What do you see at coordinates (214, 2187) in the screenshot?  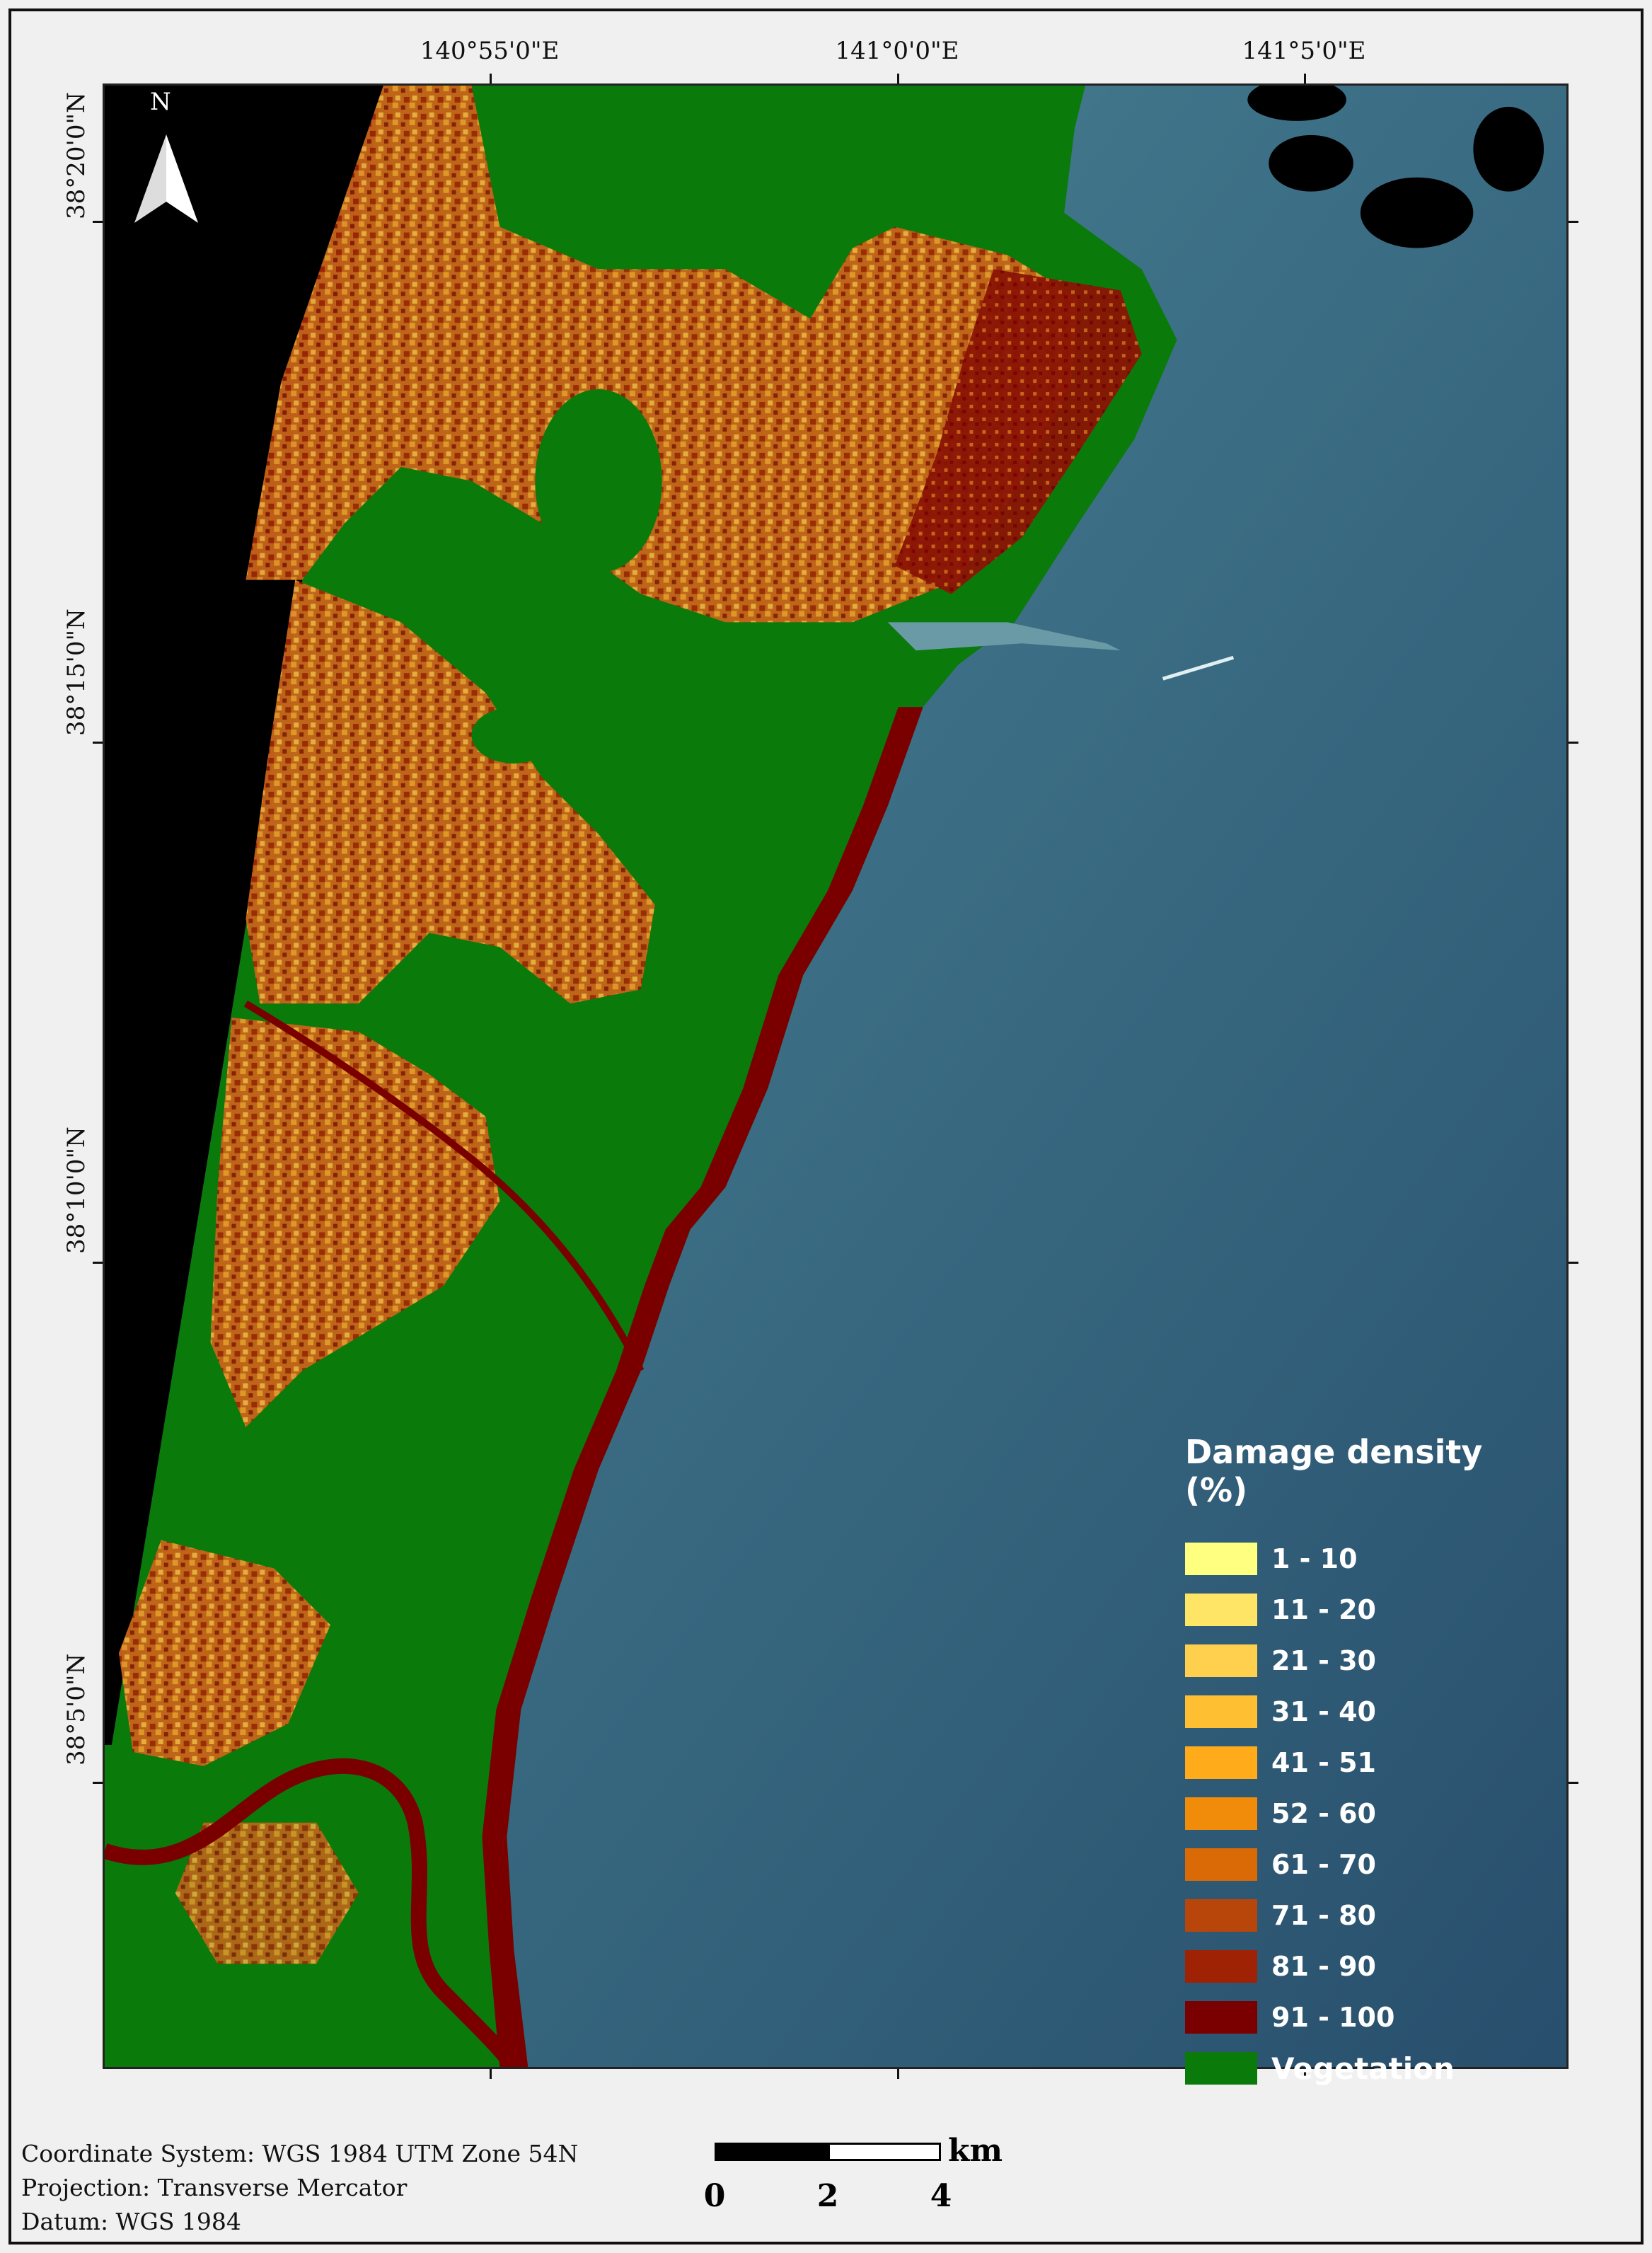 I see `projection-text: Projection: Transverse Mercator` at bounding box center [214, 2187].